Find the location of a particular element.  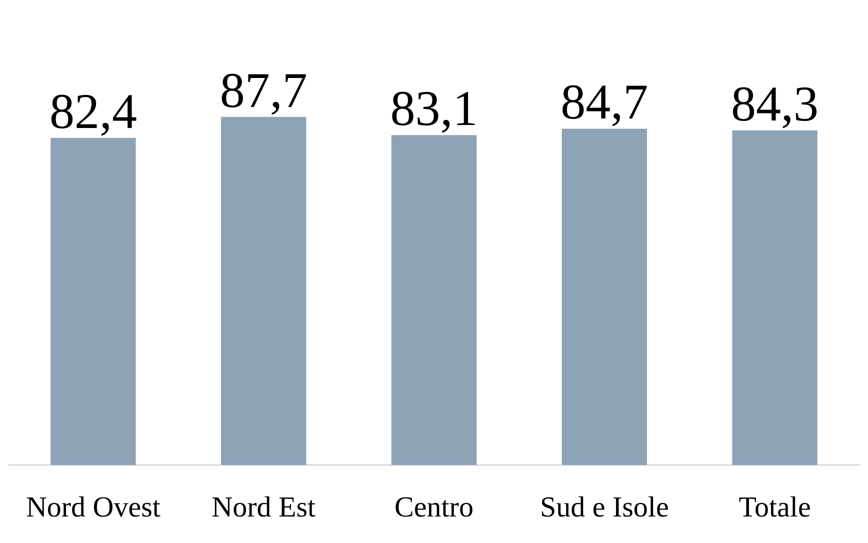

data-label: 84,7 is located at coordinates (604, 102).